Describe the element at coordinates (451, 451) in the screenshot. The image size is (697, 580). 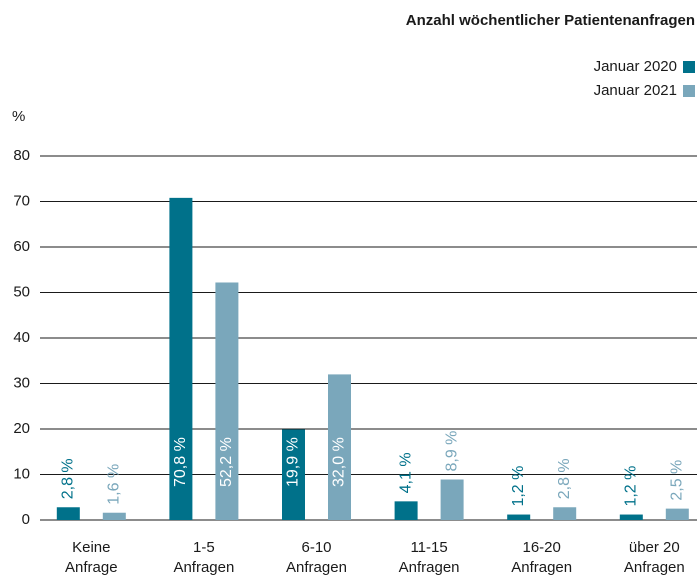
I see `value-label: 8,9 %` at that location.